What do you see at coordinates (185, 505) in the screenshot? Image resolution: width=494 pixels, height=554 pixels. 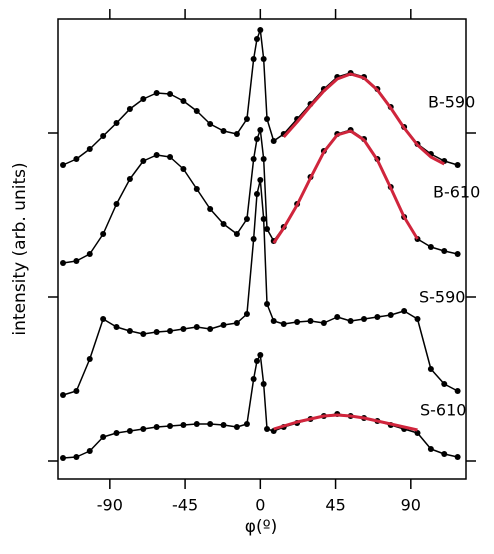 I see `x-tick-label: -45` at bounding box center [185, 505].